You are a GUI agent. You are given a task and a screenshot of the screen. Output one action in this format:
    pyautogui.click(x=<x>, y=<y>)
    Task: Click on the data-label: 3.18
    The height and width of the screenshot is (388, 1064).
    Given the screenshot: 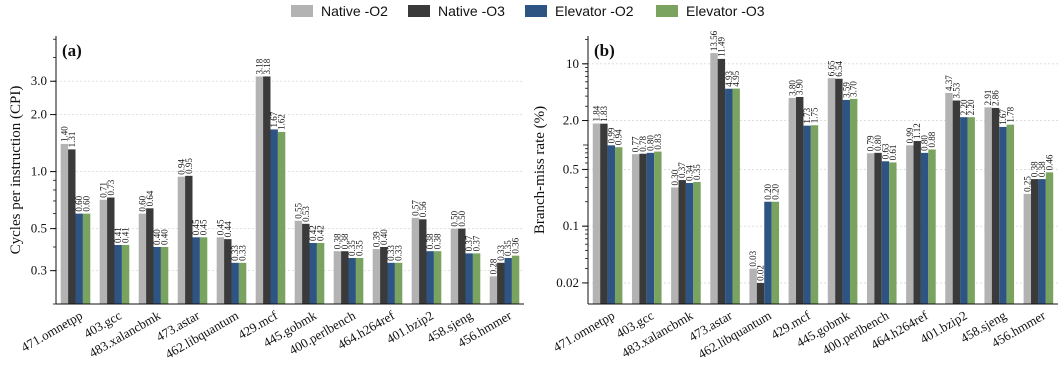 What is the action you would take?
    pyautogui.click(x=267, y=66)
    